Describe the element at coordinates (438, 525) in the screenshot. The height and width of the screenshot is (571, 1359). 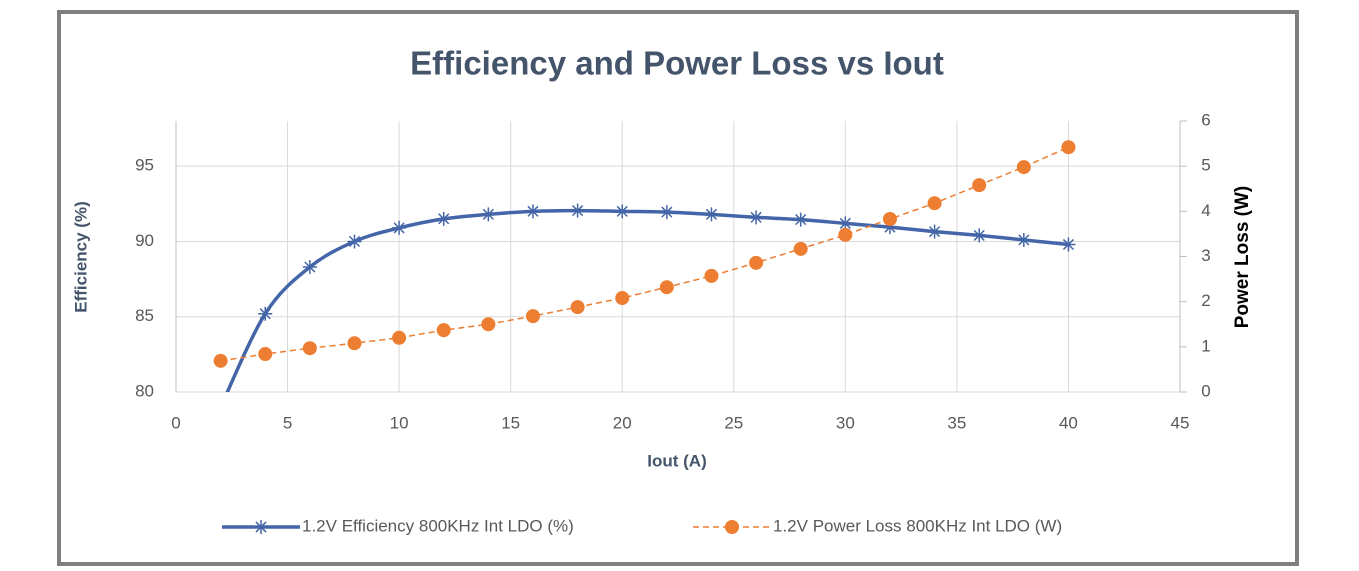
I see `legend-label: 1.2V Efficiency 800KHz Int LDO (%)` at that location.